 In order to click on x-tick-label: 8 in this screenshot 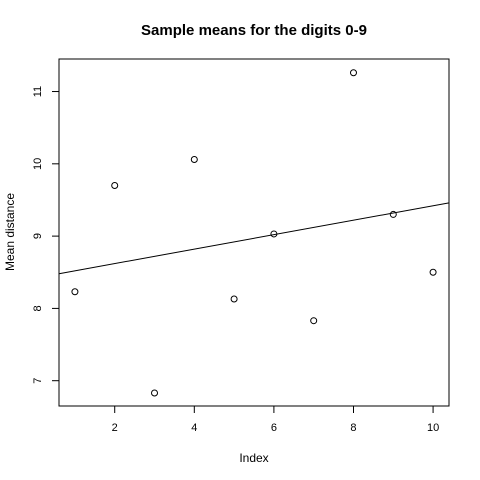, I will do `click(353, 428)`.